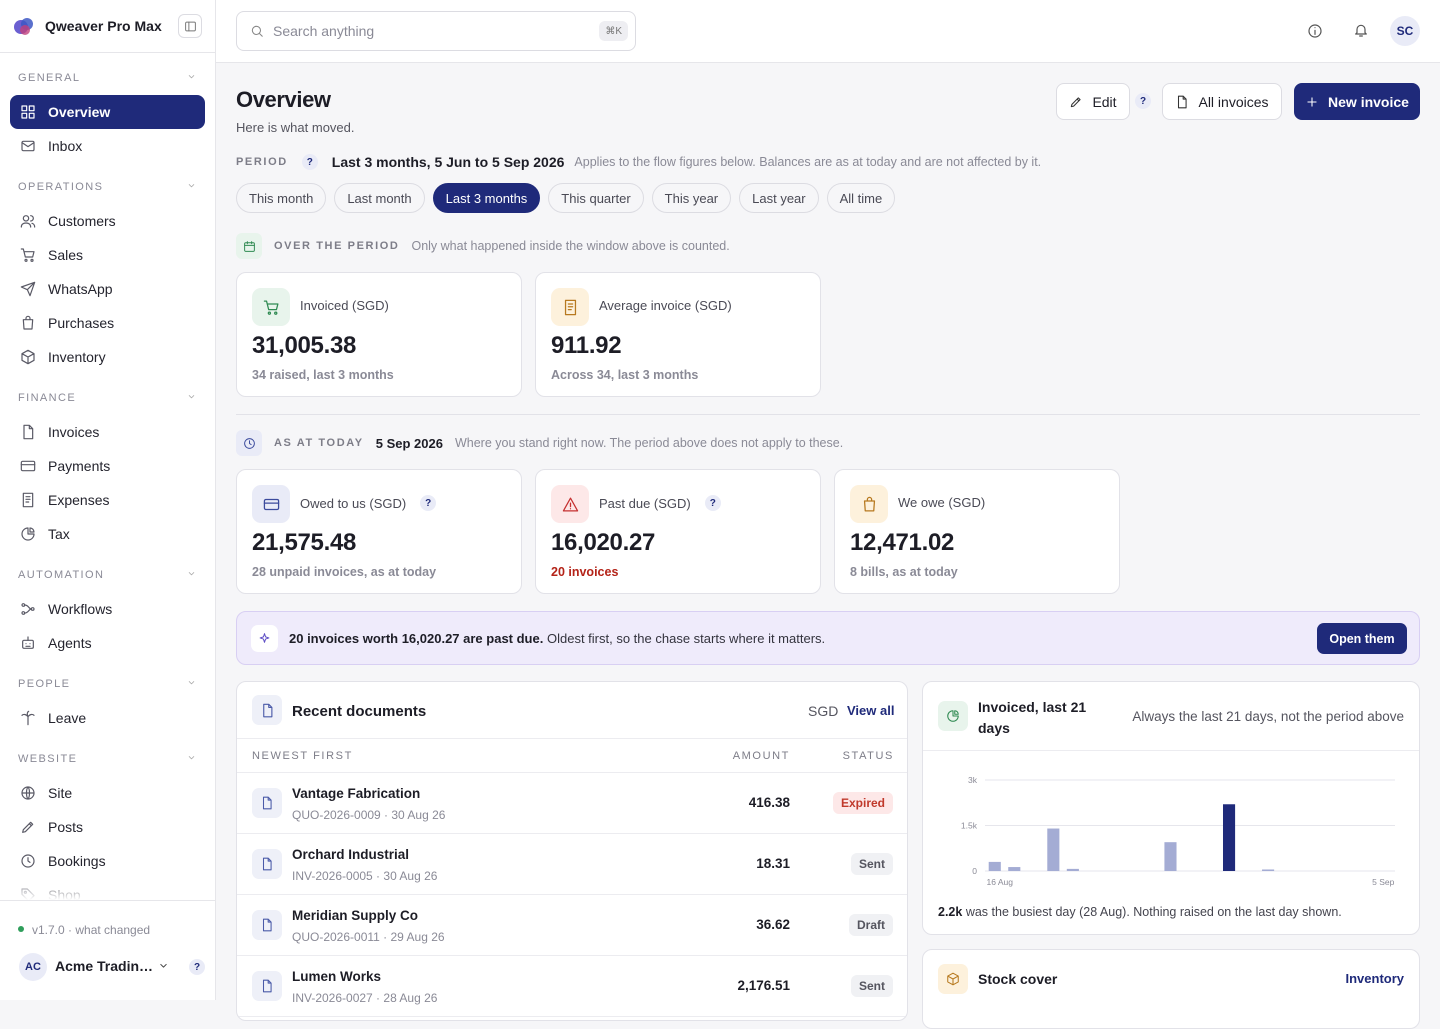  What do you see at coordinates (337, 246) in the screenshot?
I see `section-label: OVER THE PERIOD` at bounding box center [337, 246].